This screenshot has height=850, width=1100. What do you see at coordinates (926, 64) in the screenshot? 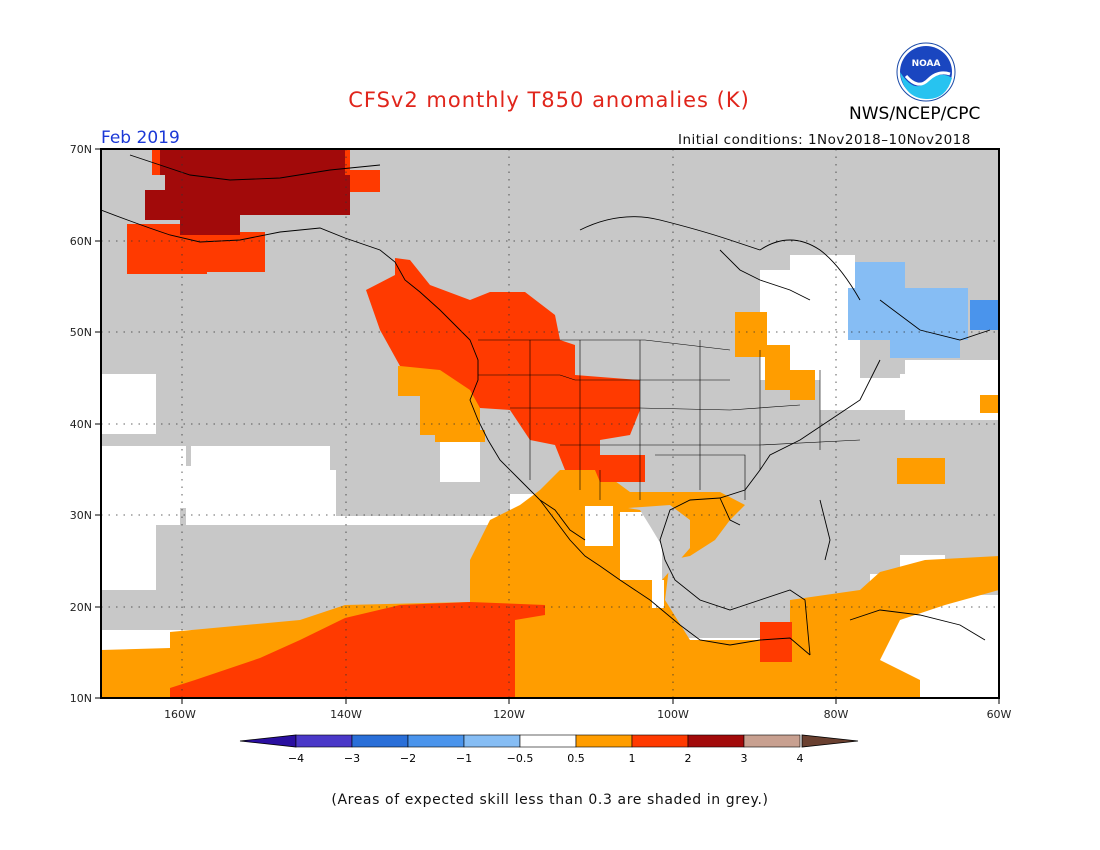
I see `svg-text: NOAA` at bounding box center [926, 64].